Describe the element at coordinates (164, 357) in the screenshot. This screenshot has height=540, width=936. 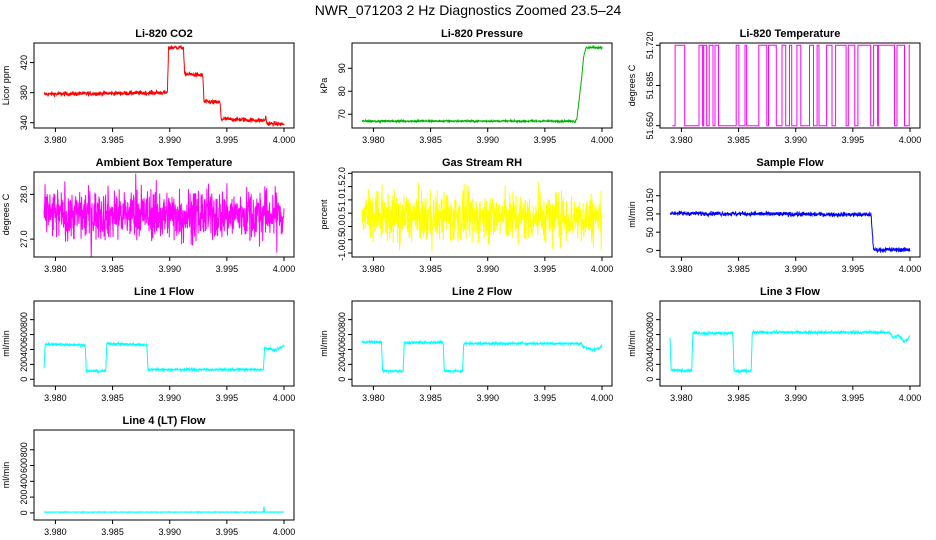
I see `chart-line1-series` at that location.